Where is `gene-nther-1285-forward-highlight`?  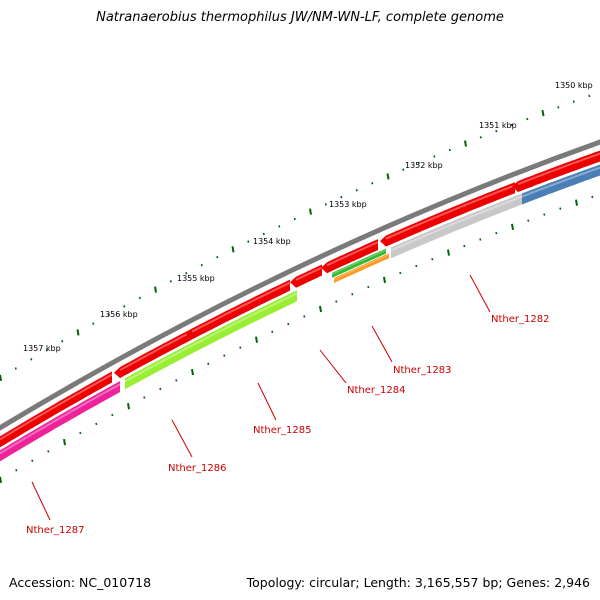
gene-nther-1285-forward-highlight is located at coordinates (241, 307).